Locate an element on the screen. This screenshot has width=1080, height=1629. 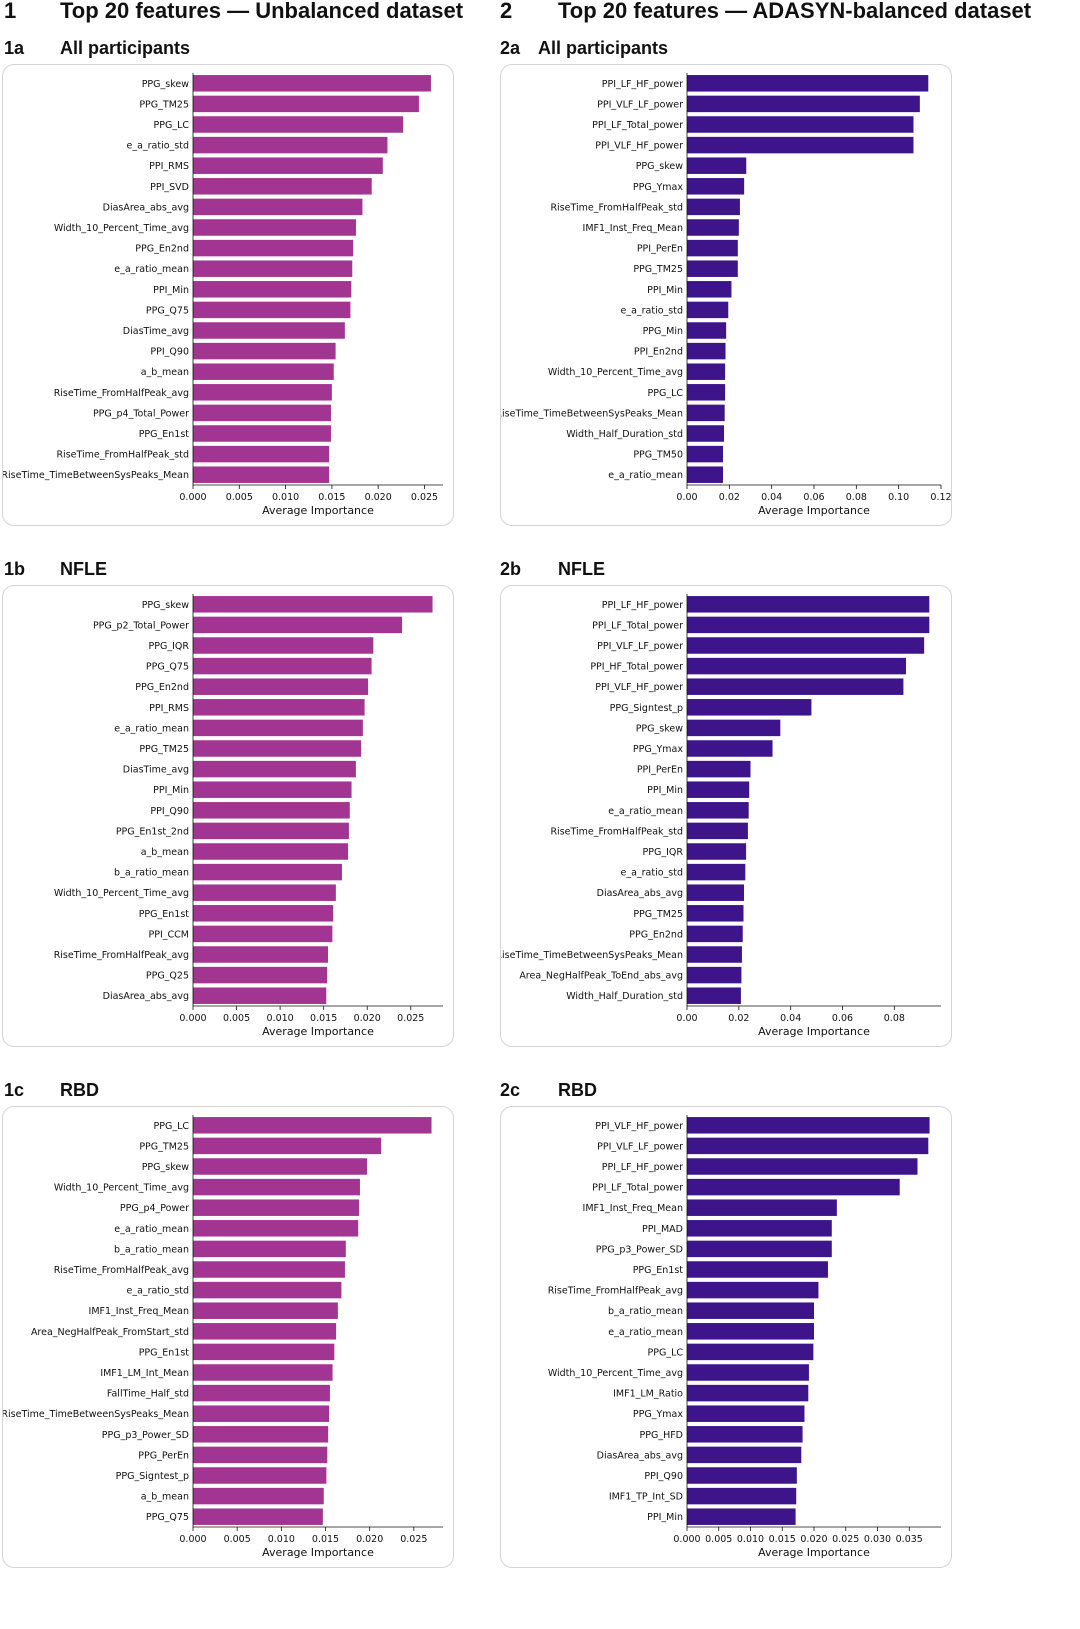
bar-PPI_SVD is located at coordinates (282, 186).